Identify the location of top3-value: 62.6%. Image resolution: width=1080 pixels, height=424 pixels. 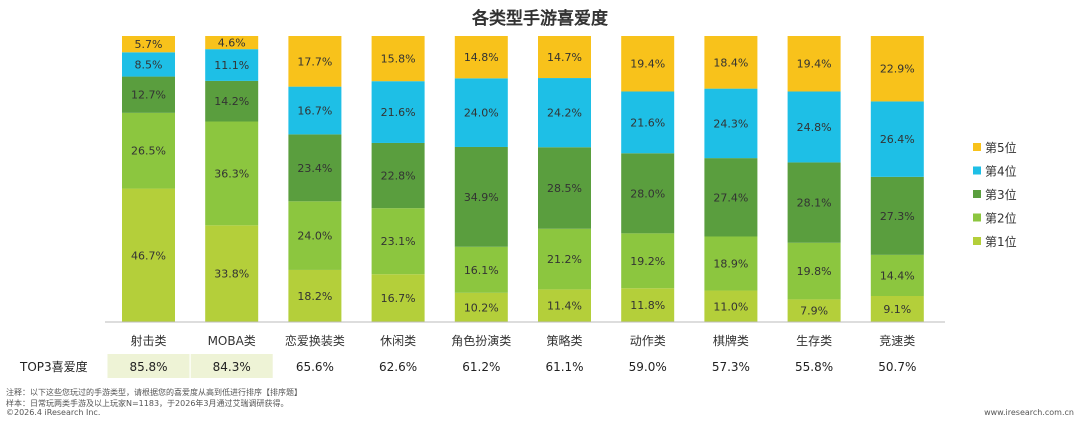
(398, 367).